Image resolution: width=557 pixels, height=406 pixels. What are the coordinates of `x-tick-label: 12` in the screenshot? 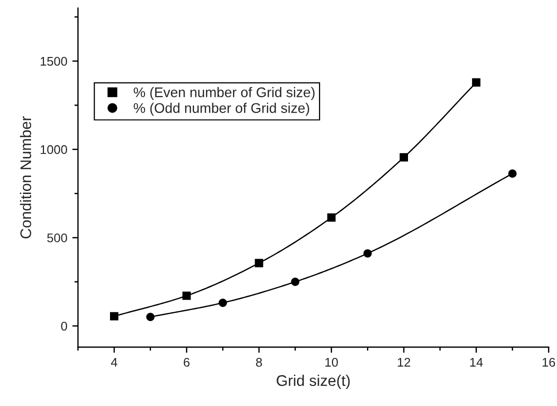 It's located at (404, 362).